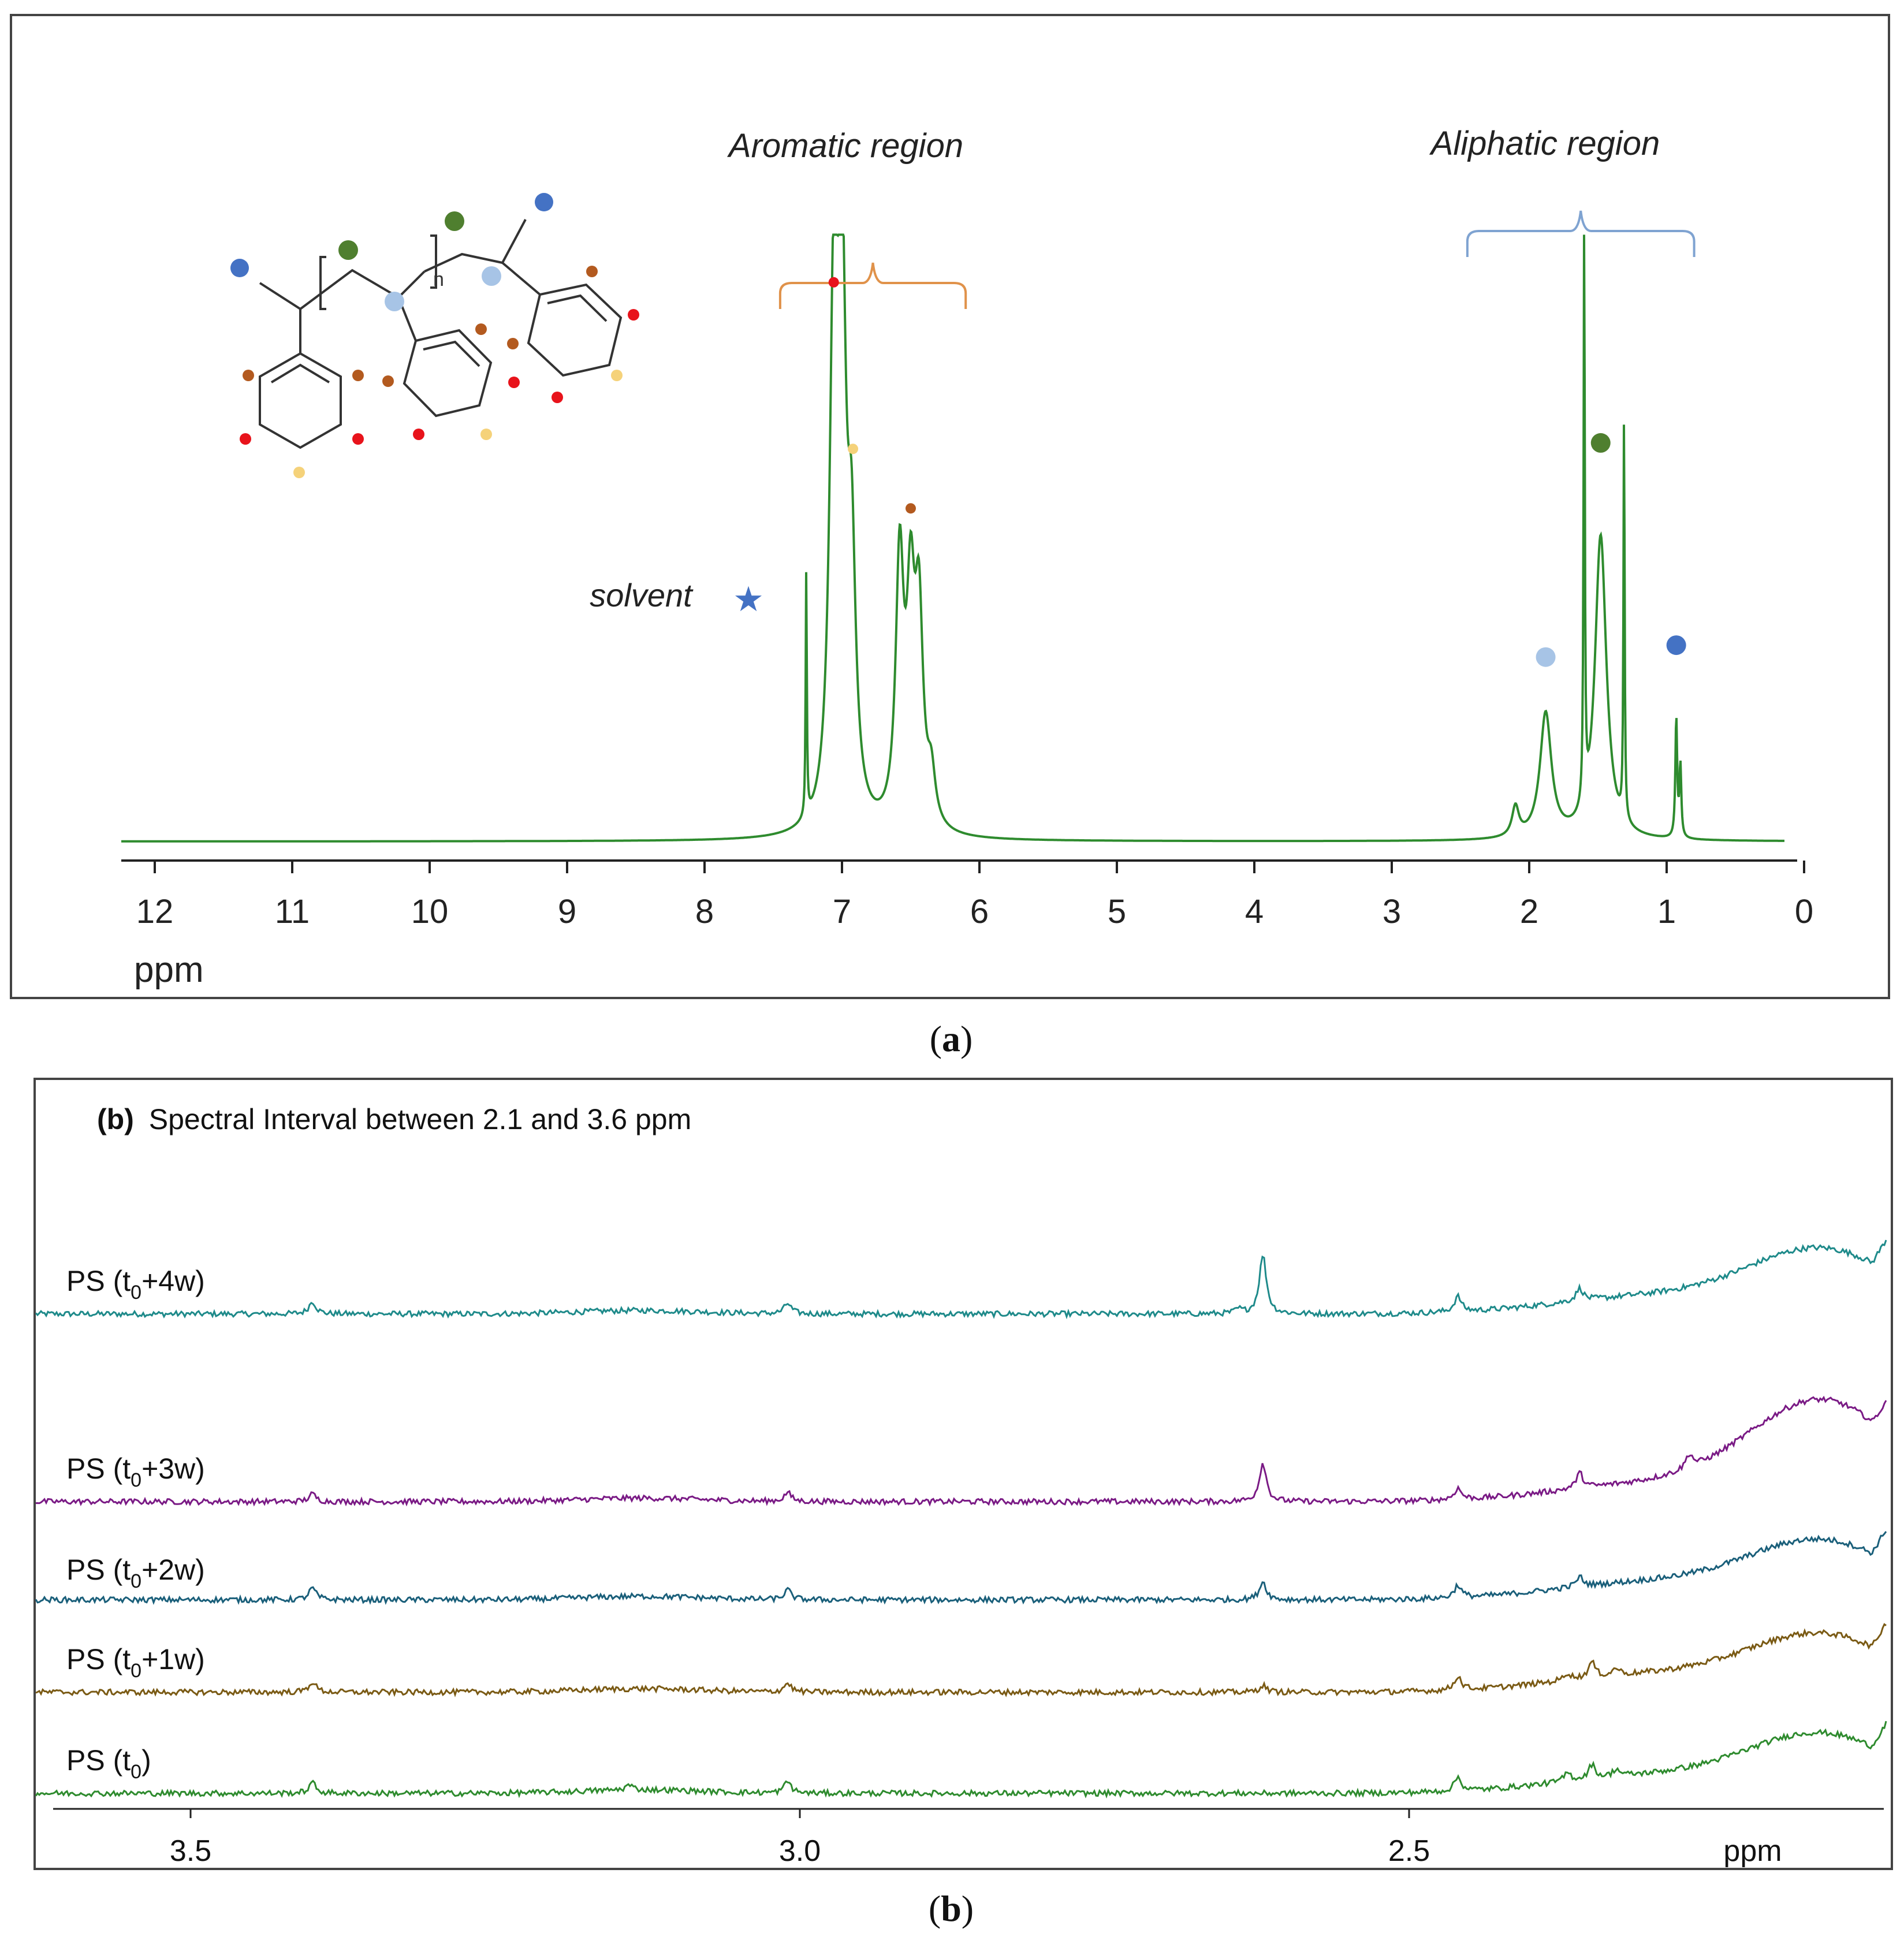 The image size is (1904, 1955). What do you see at coordinates (173, 1659) in the screenshot?
I see `series-label-tail: +1w)` at bounding box center [173, 1659].